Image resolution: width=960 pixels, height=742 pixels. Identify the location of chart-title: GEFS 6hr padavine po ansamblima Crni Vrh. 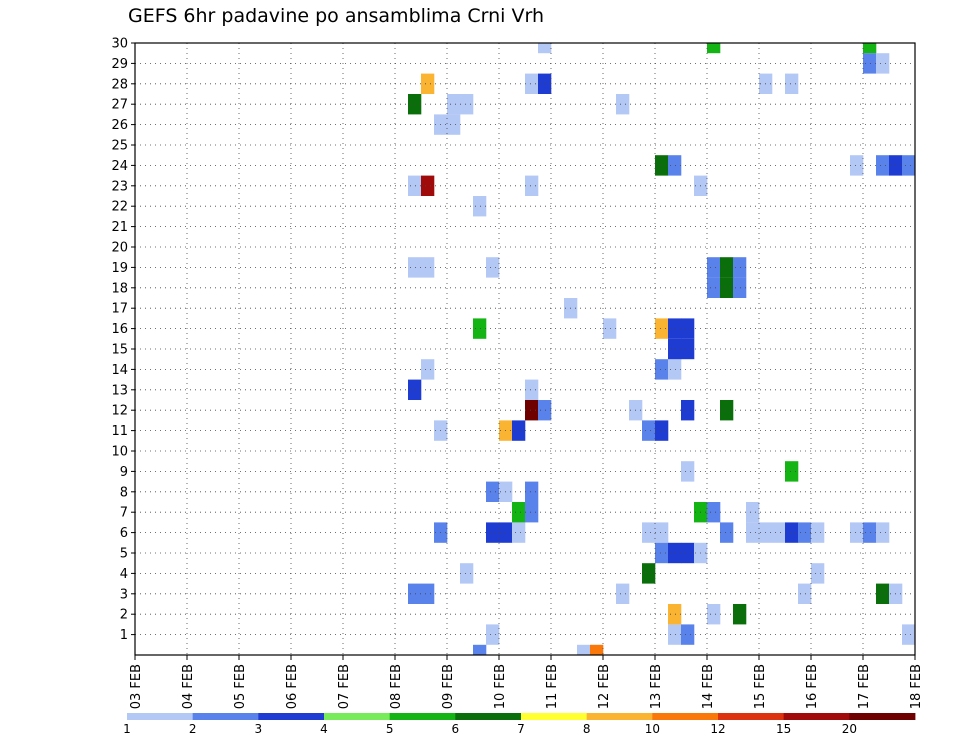
(336, 16).